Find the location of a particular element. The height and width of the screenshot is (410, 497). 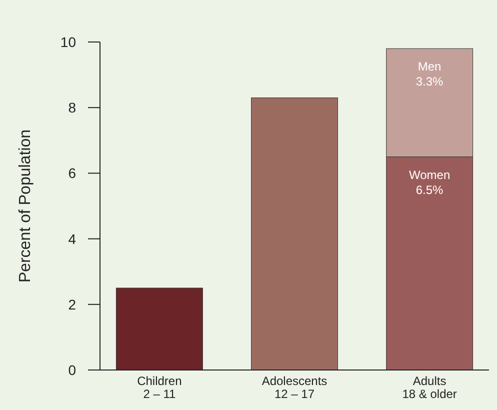

data-label: 6.5% is located at coordinates (430, 189).